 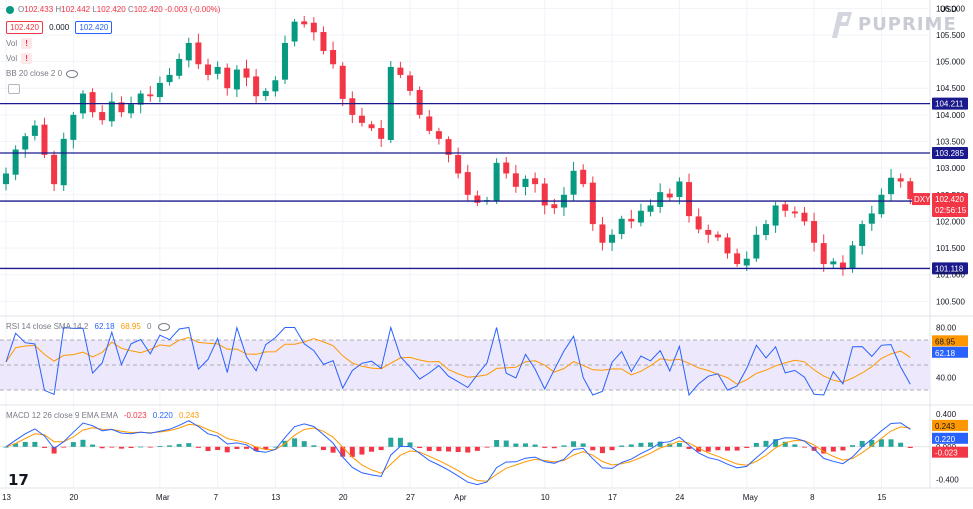 I want to click on price-axis-tick: 103.000, so click(x=950, y=168).